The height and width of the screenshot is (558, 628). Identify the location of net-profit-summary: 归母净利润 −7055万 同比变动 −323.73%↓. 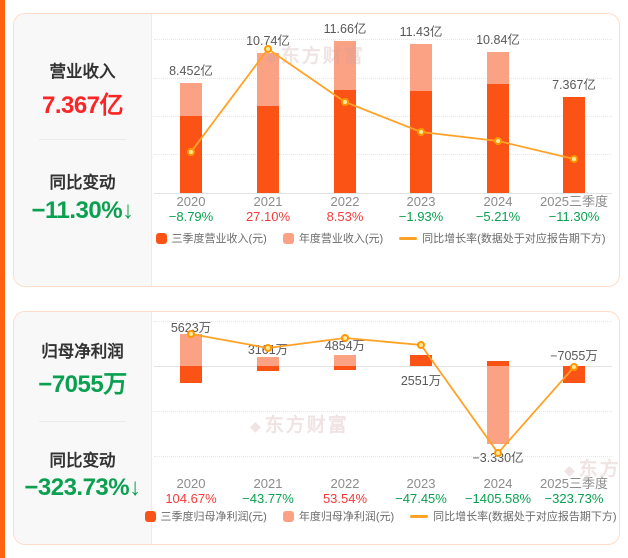
(83, 428).